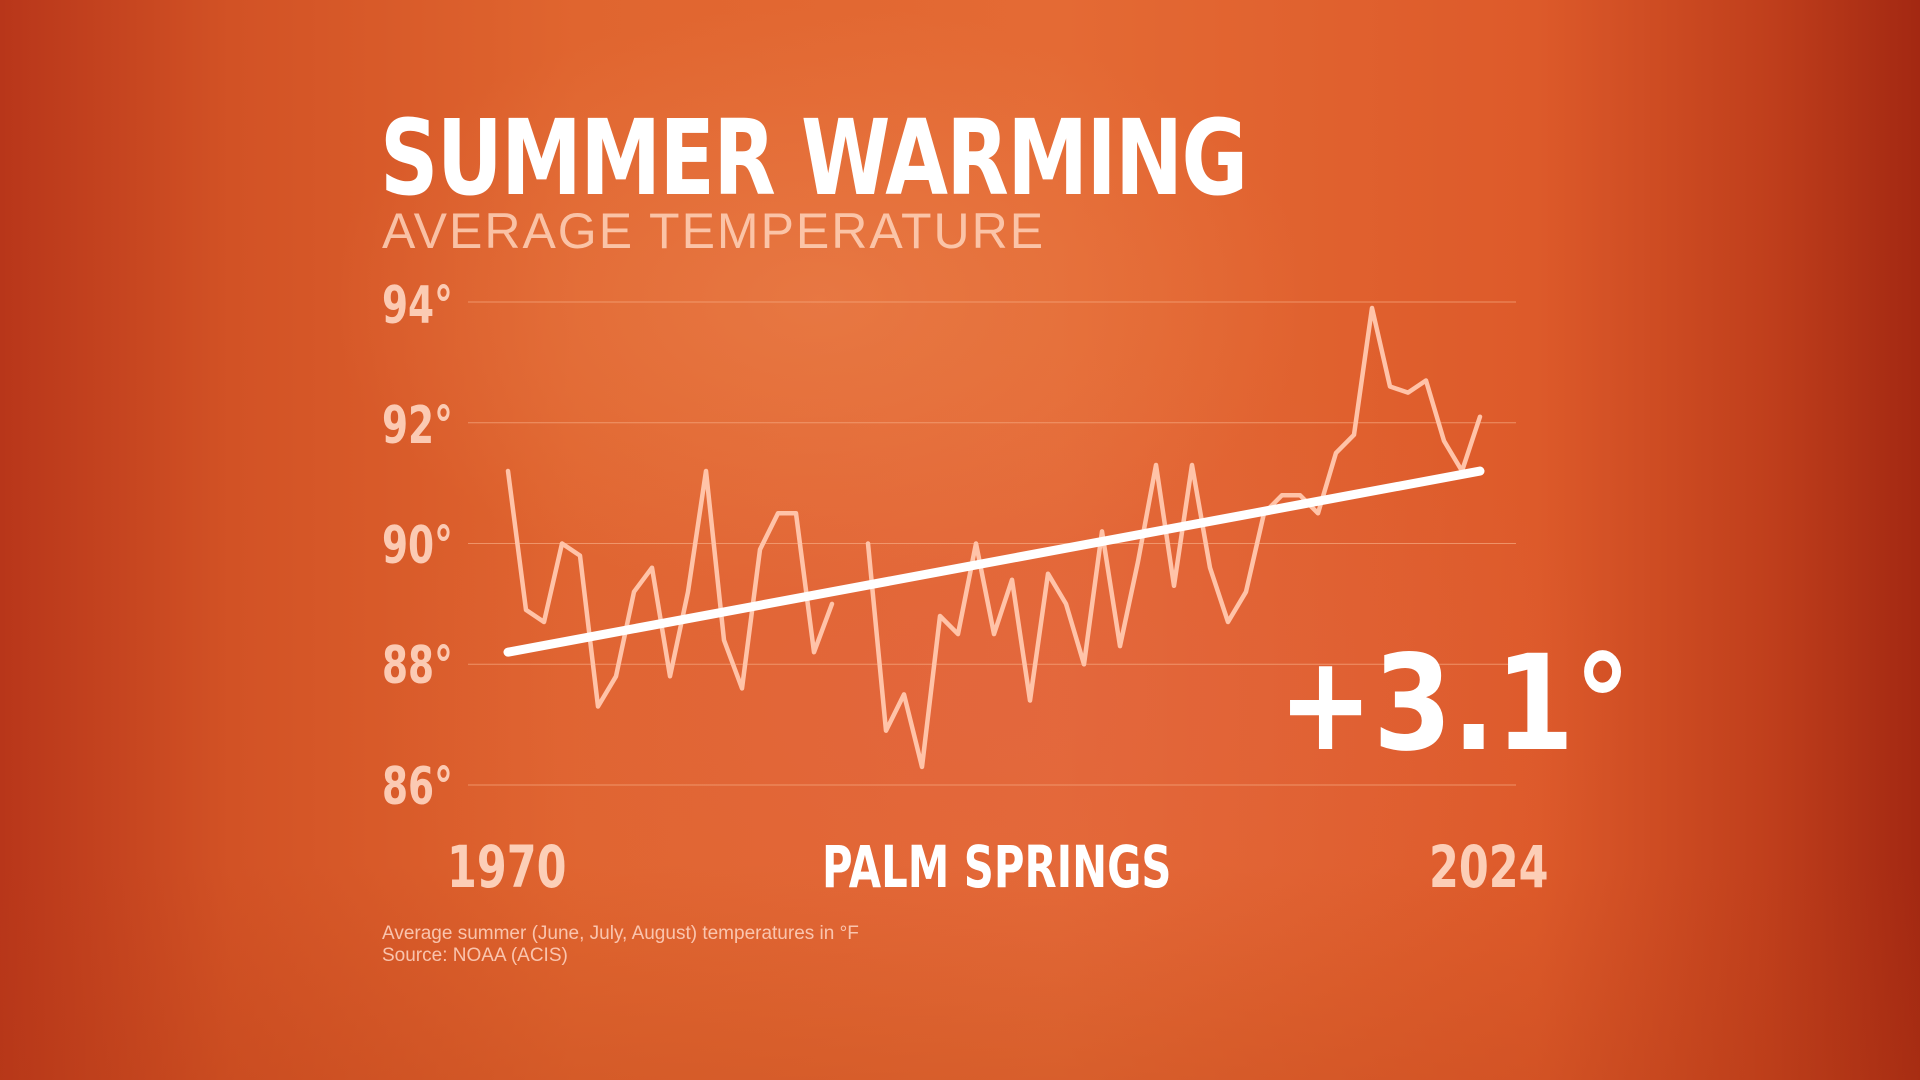 Image resolution: width=1920 pixels, height=1080 pixels. Describe the element at coordinates (994, 561) in the screenshot. I see `trend-line` at that location.